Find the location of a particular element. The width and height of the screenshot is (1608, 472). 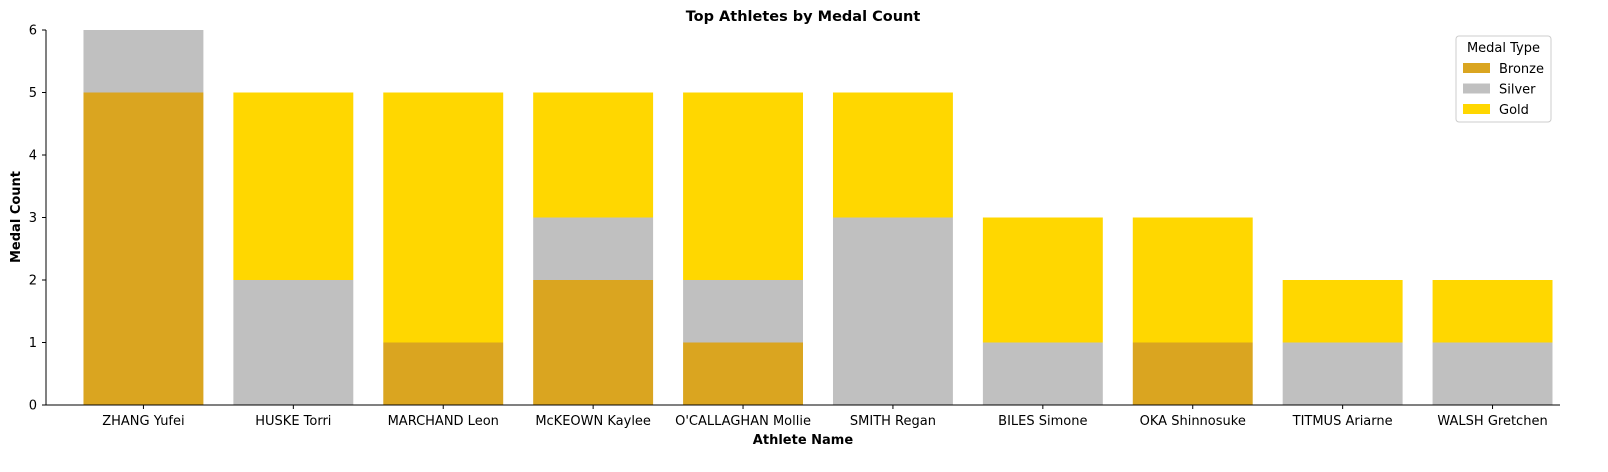

y-axis-label: Medal Count is located at coordinates (16, 217).